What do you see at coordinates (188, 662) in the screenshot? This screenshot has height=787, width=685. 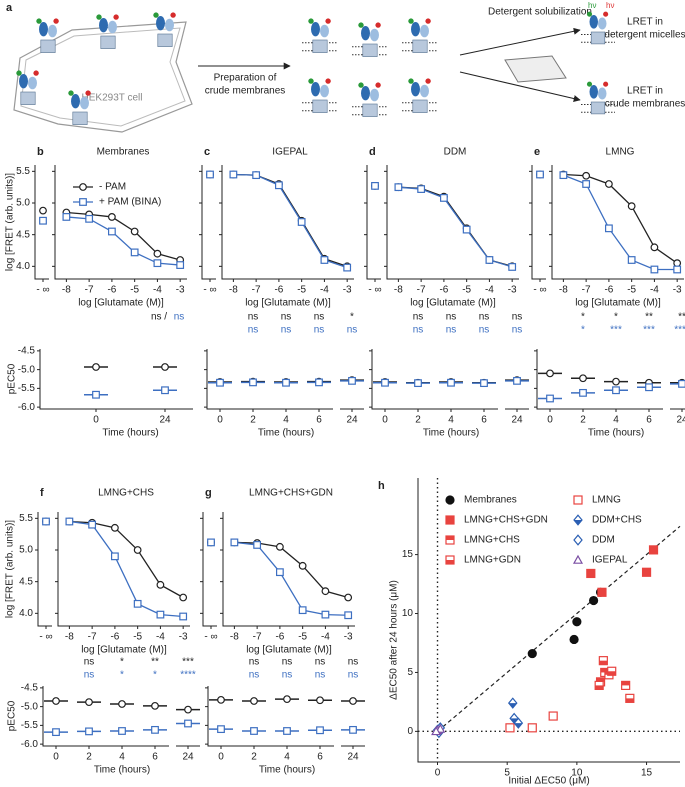 I see `significance-label: ***` at bounding box center [188, 662].